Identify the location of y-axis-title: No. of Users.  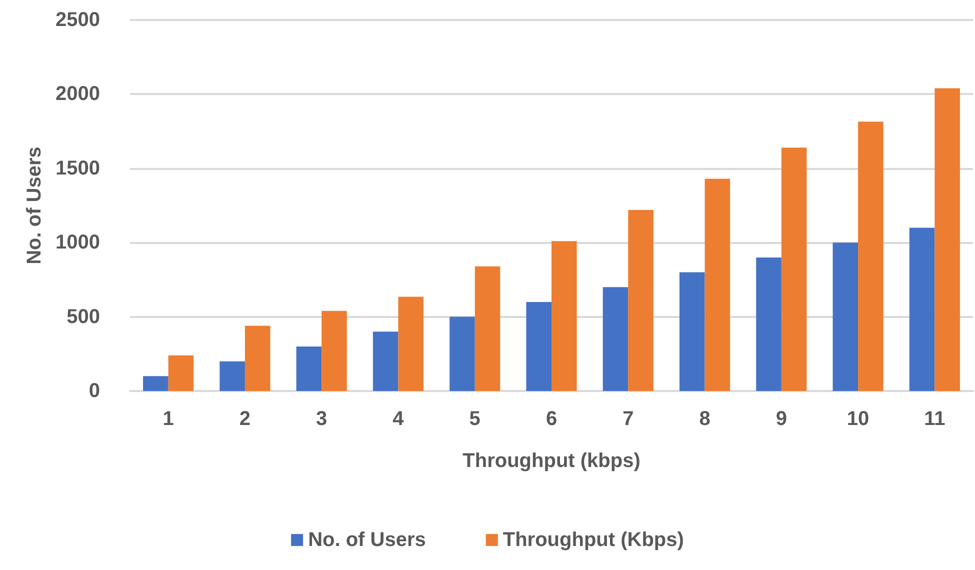
(35, 205).